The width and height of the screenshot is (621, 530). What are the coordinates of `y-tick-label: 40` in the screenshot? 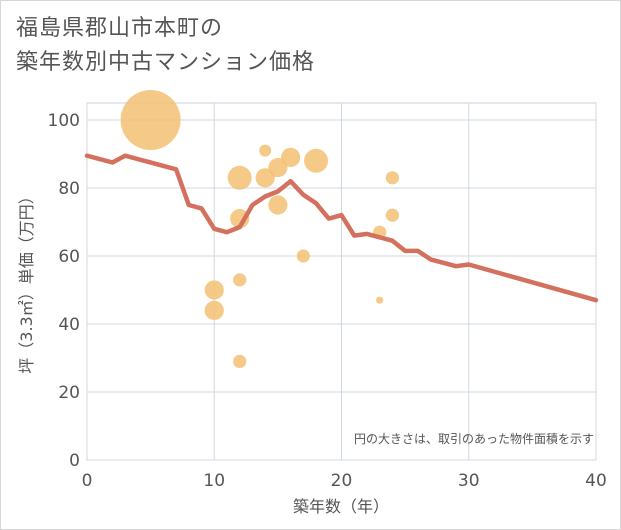 It's located at (69, 325).